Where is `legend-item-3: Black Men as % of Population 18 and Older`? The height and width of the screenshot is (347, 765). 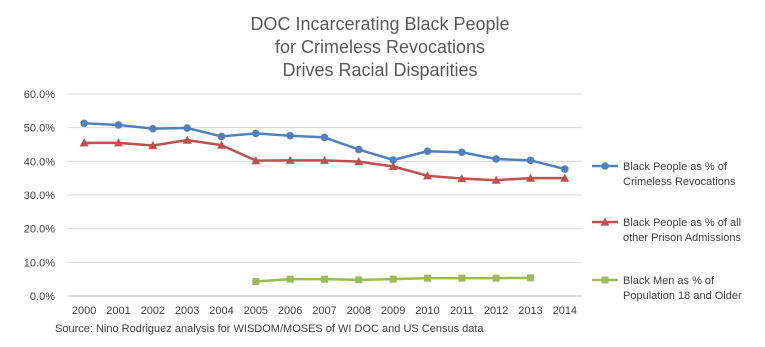 legend-item-3: Black Men as % of Population 18 and Older is located at coordinates (667, 288).